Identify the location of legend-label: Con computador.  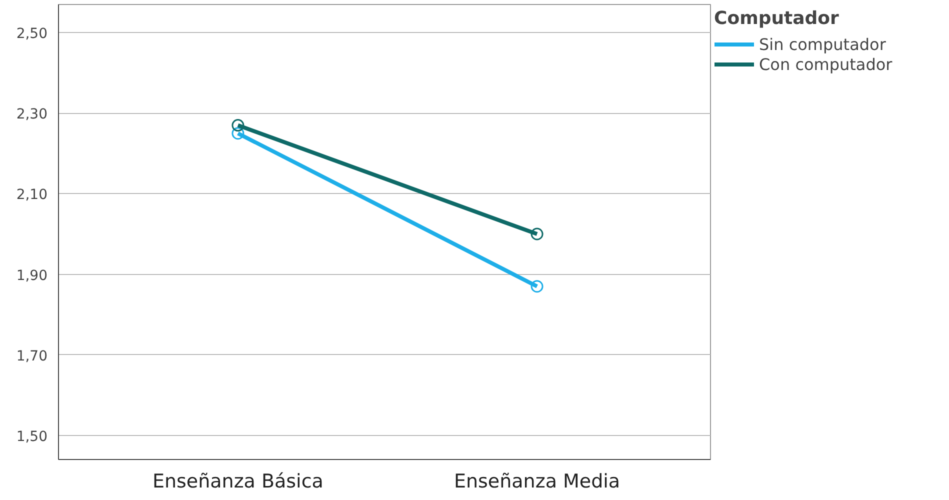
(825, 64).